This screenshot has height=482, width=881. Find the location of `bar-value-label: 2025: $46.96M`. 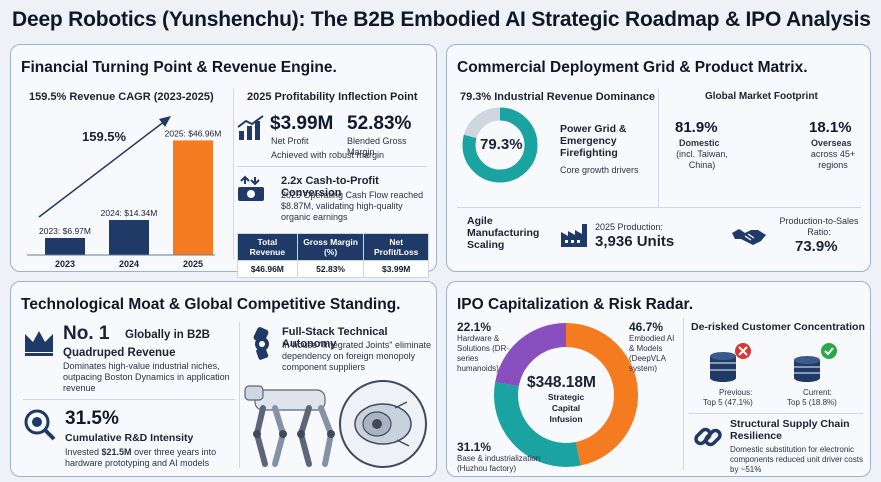

bar-value-label: 2025: $46.96M is located at coordinates (193, 133).